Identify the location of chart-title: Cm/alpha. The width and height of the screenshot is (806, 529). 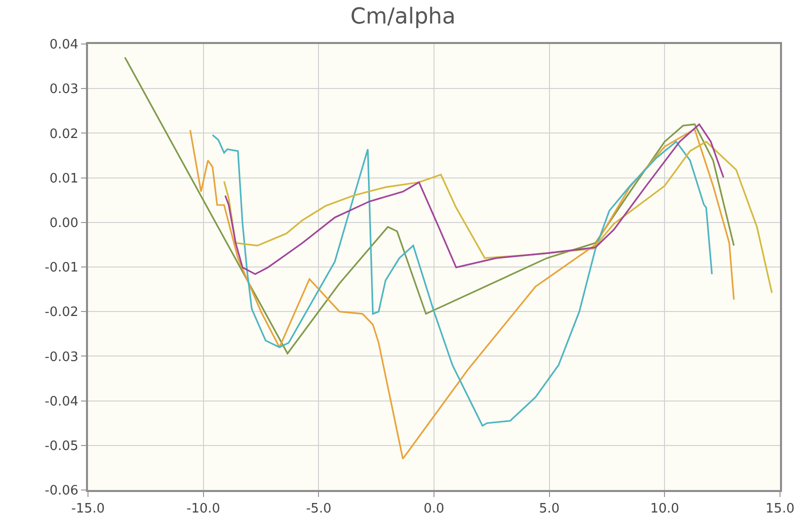
(403, 17).